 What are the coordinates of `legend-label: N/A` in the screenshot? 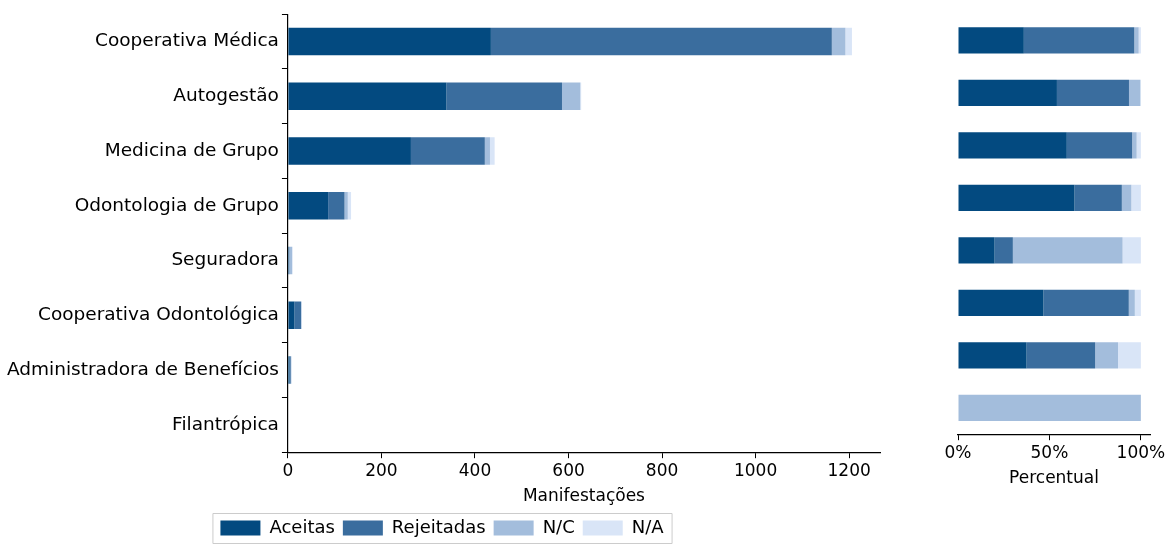 It's located at (648, 526).